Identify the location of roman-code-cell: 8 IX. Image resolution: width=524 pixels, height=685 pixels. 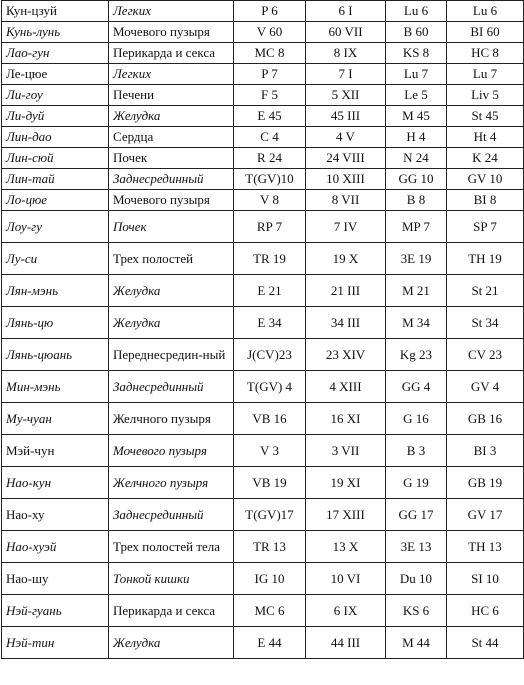
(345, 53).